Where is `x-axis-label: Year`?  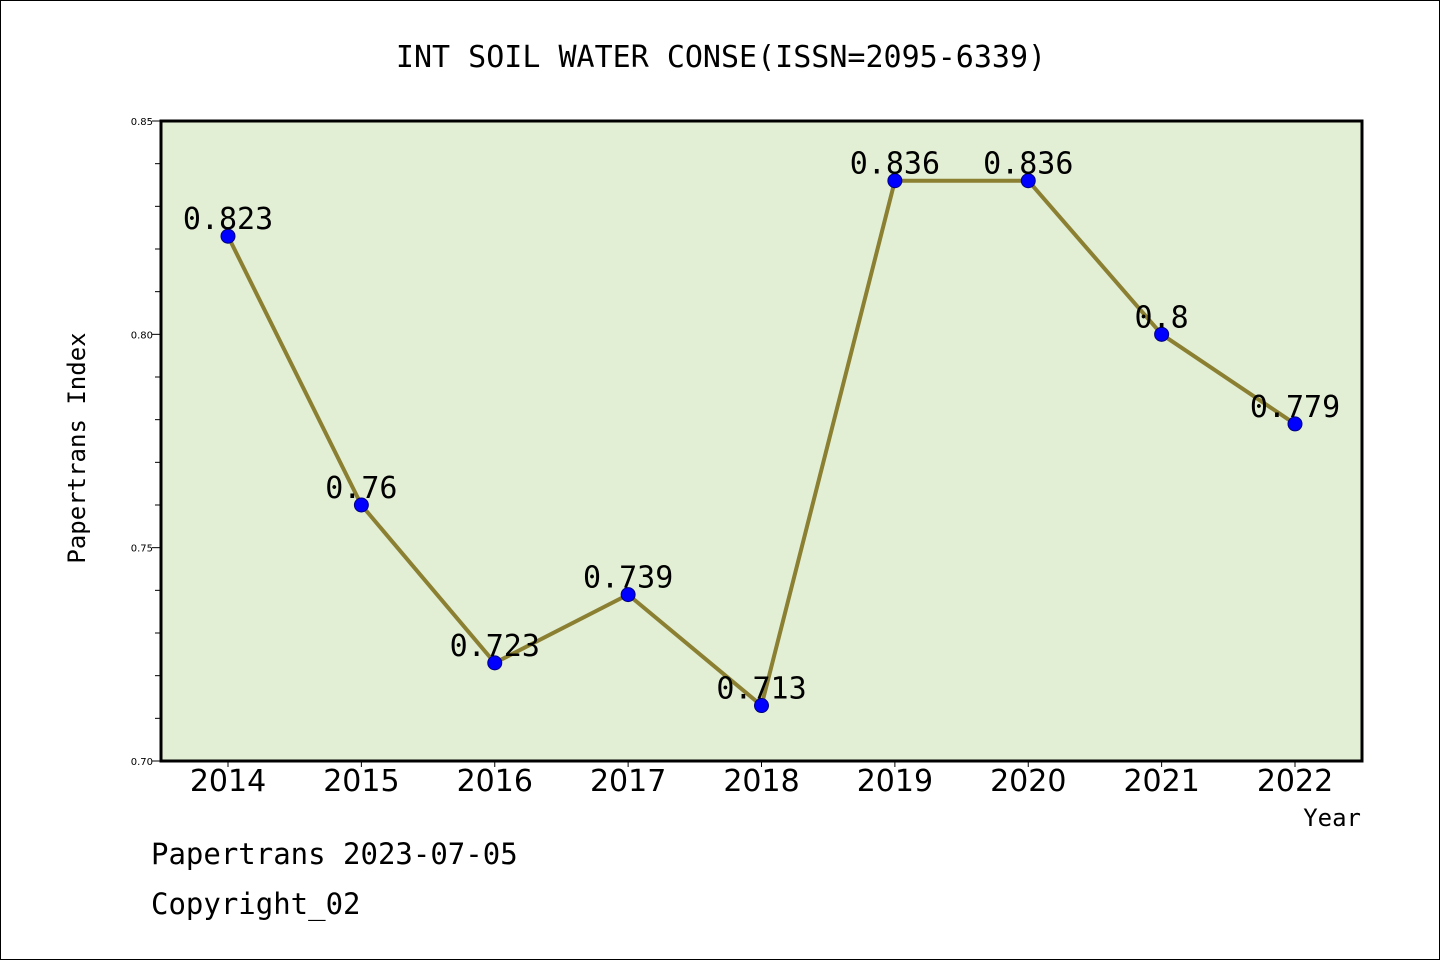
x-axis-label: Year is located at coordinates (1332, 818).